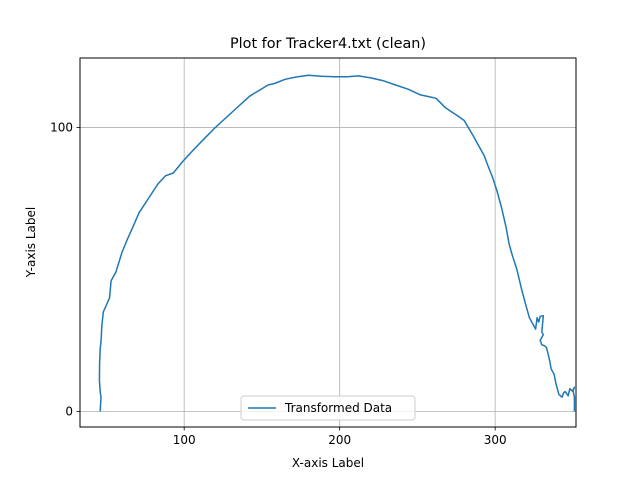 This screenshot has width=640, height=480. I want to click on legend-label: Transformed Data, so click(338, 408).